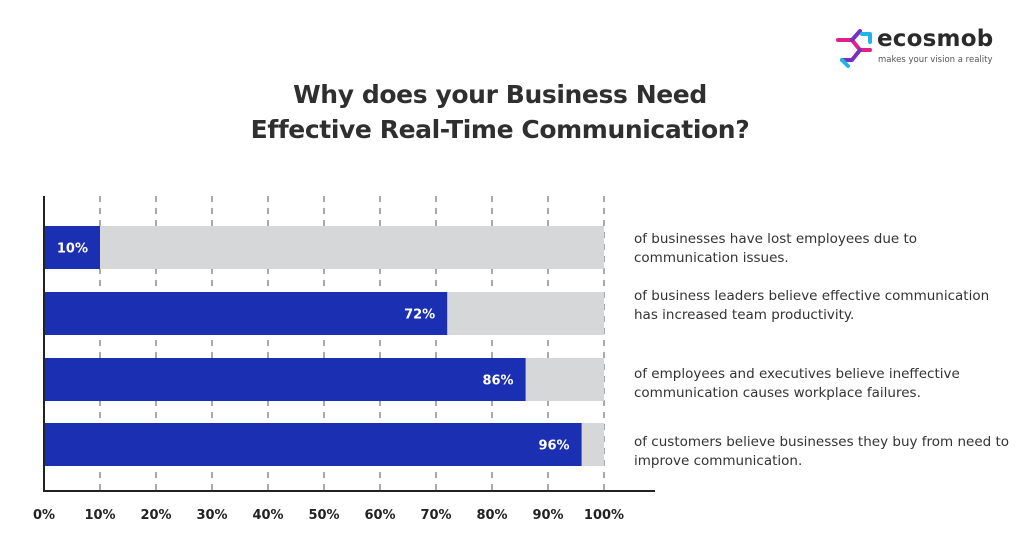  Describe the element at coordinates (497, 381) in the screenshot. I see `bar-value-label: 86%` at that location.